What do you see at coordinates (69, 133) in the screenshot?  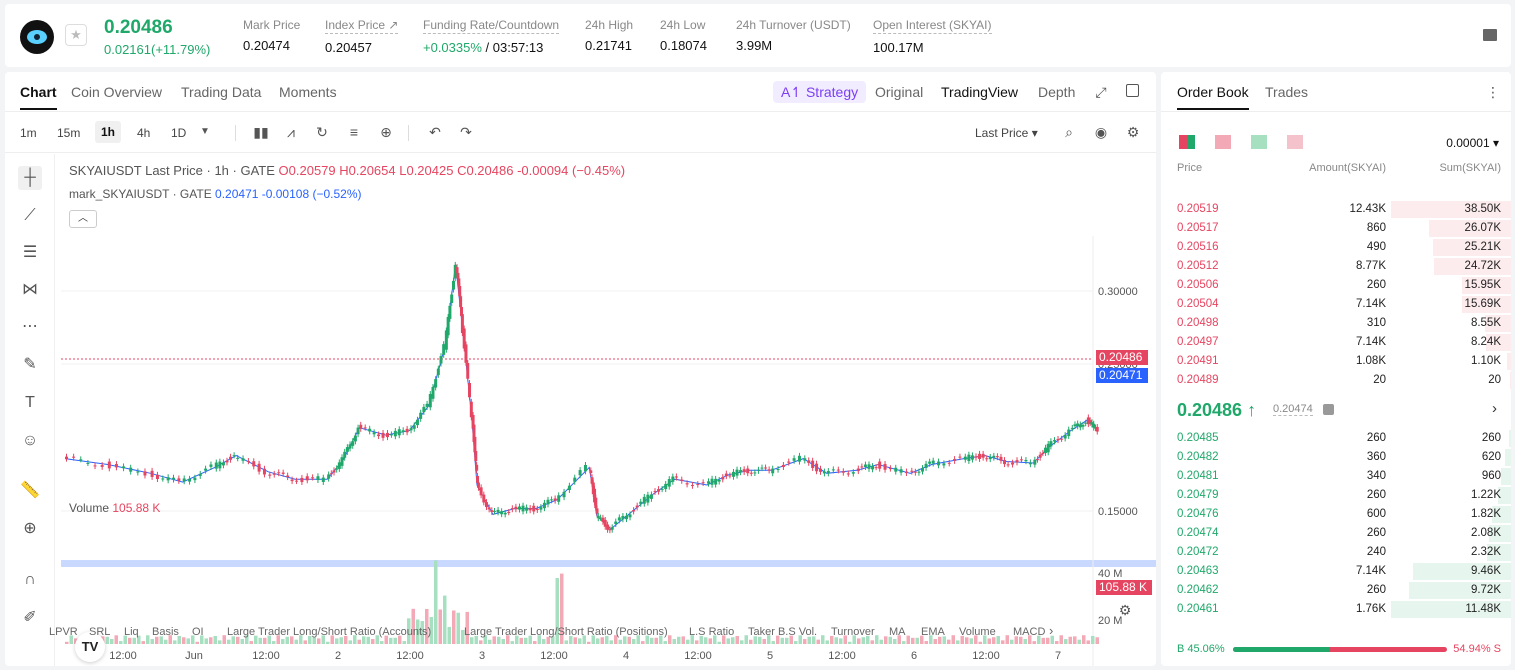 I see `interval-15m: 15m` at bounding box center [69, 133].